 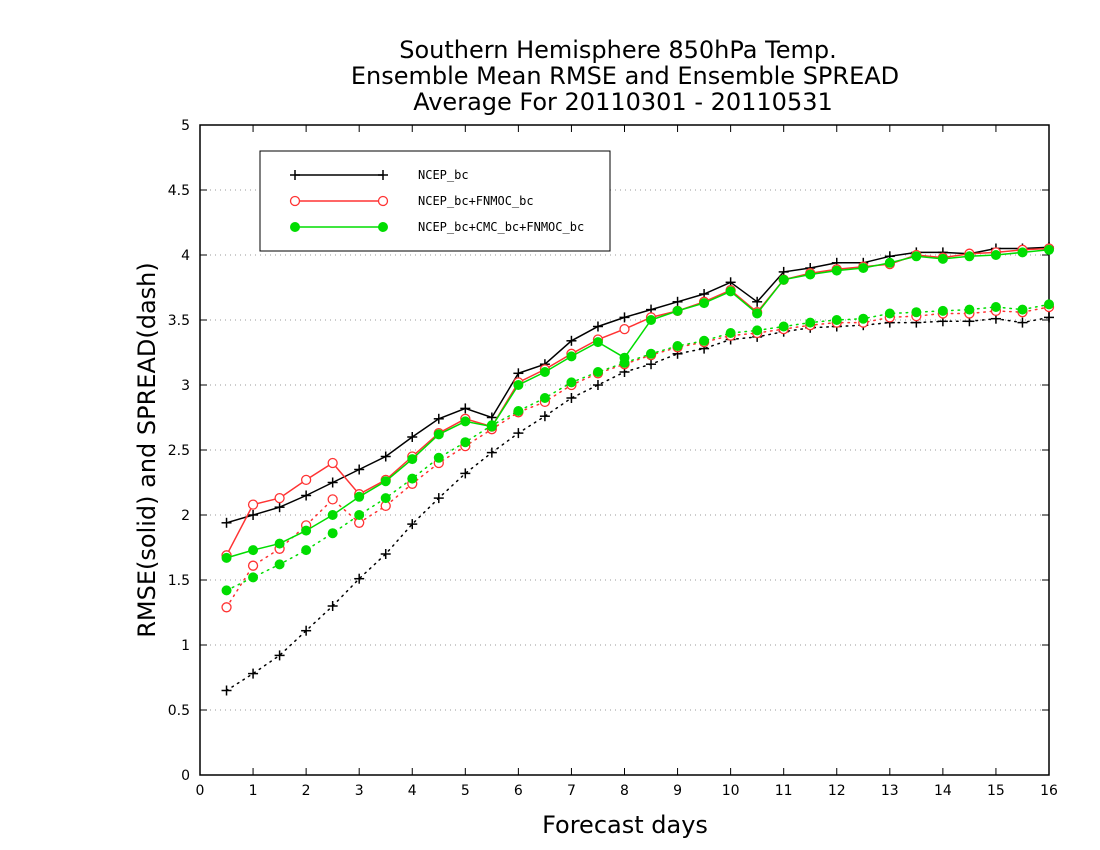 I want to click on x-tick-label: 0, so click(x=200, y=791).